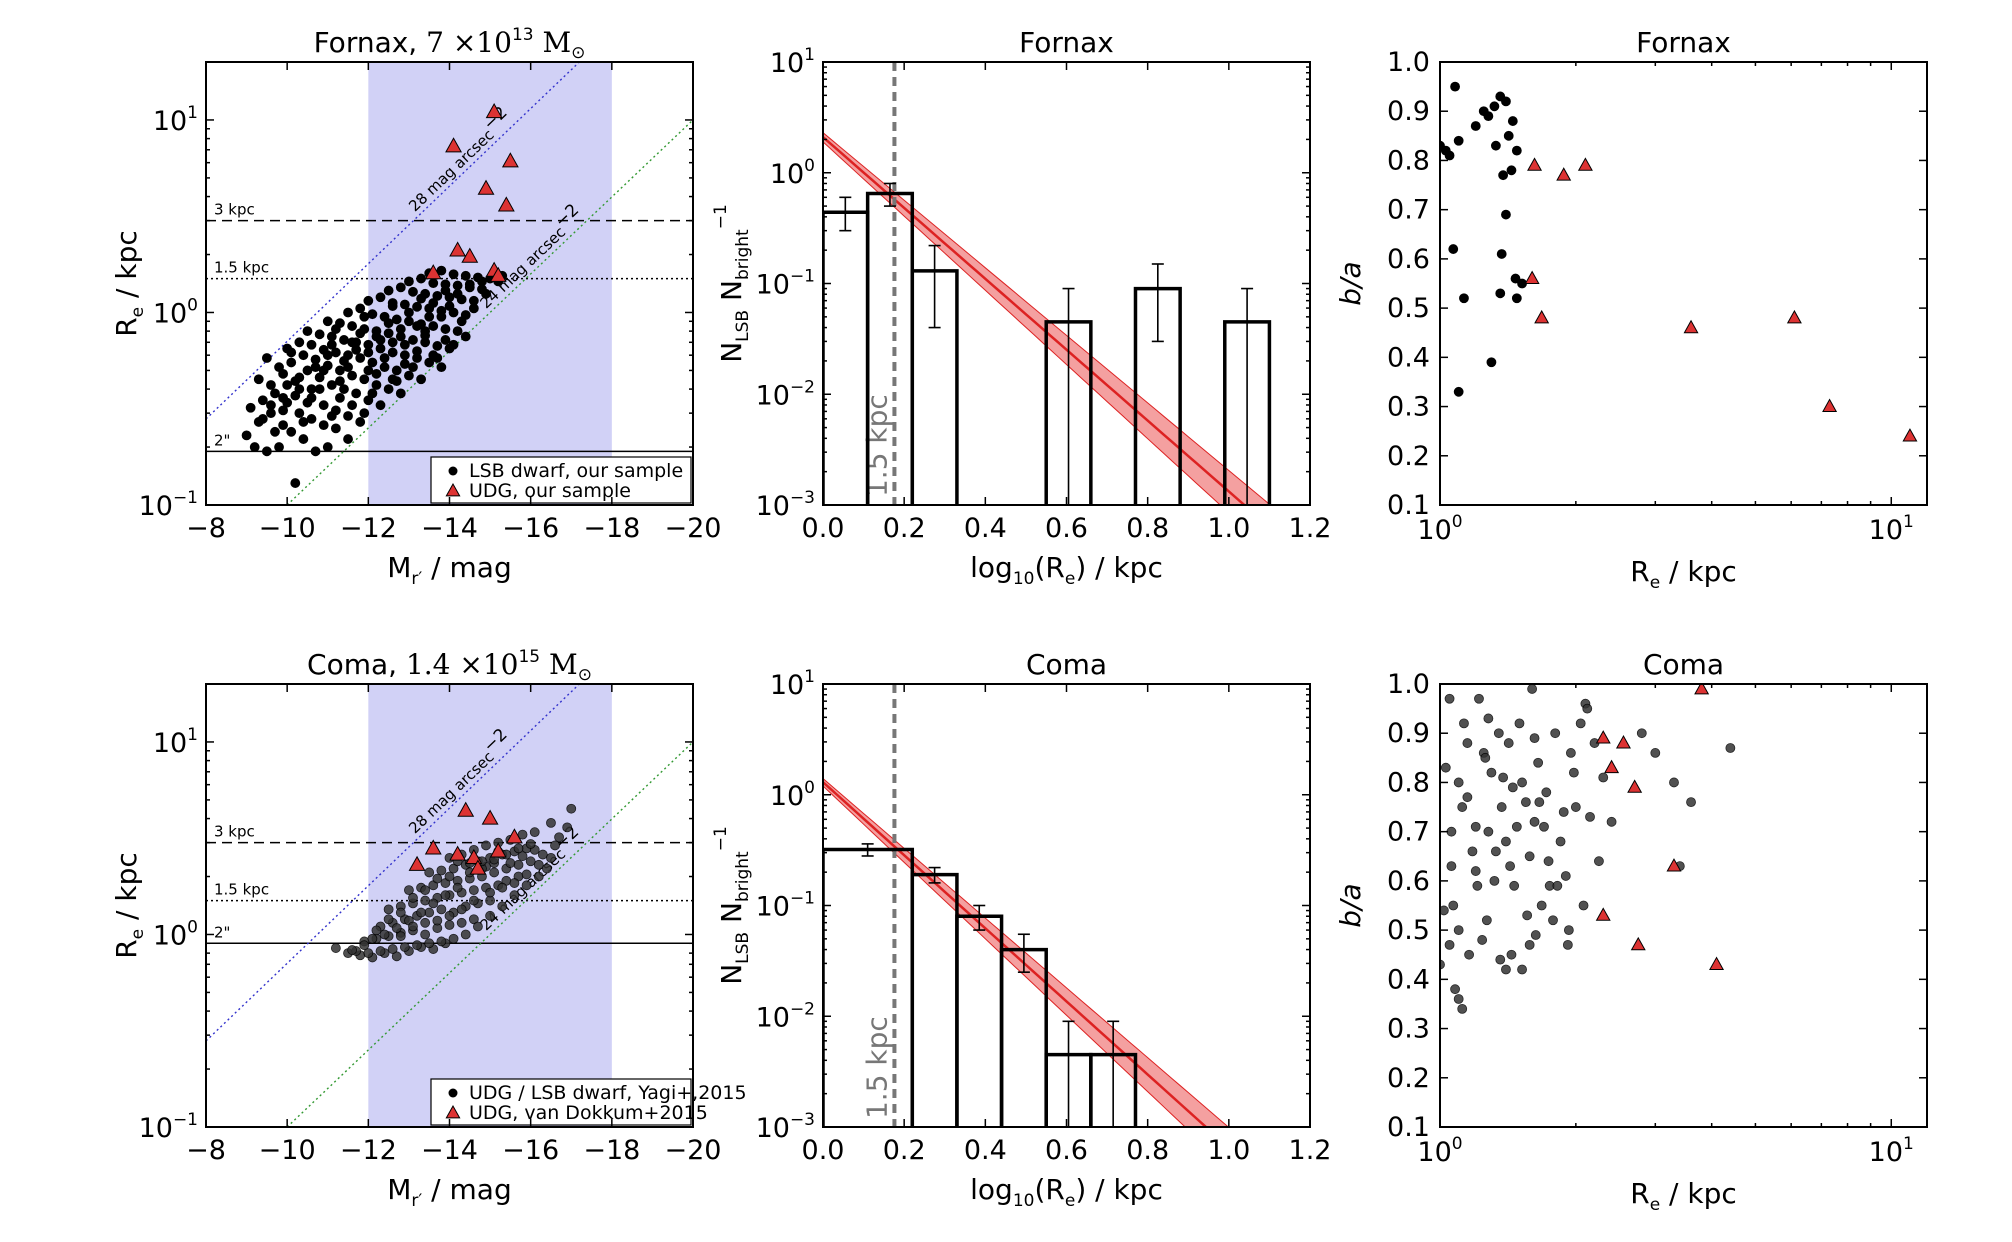 The width and height of the screenshot is (2012, 1242). What do you see at coordinates (904, 528) in the screenshot?
I see `x-tick-label: 0.2` at bounding box center [904, 528].